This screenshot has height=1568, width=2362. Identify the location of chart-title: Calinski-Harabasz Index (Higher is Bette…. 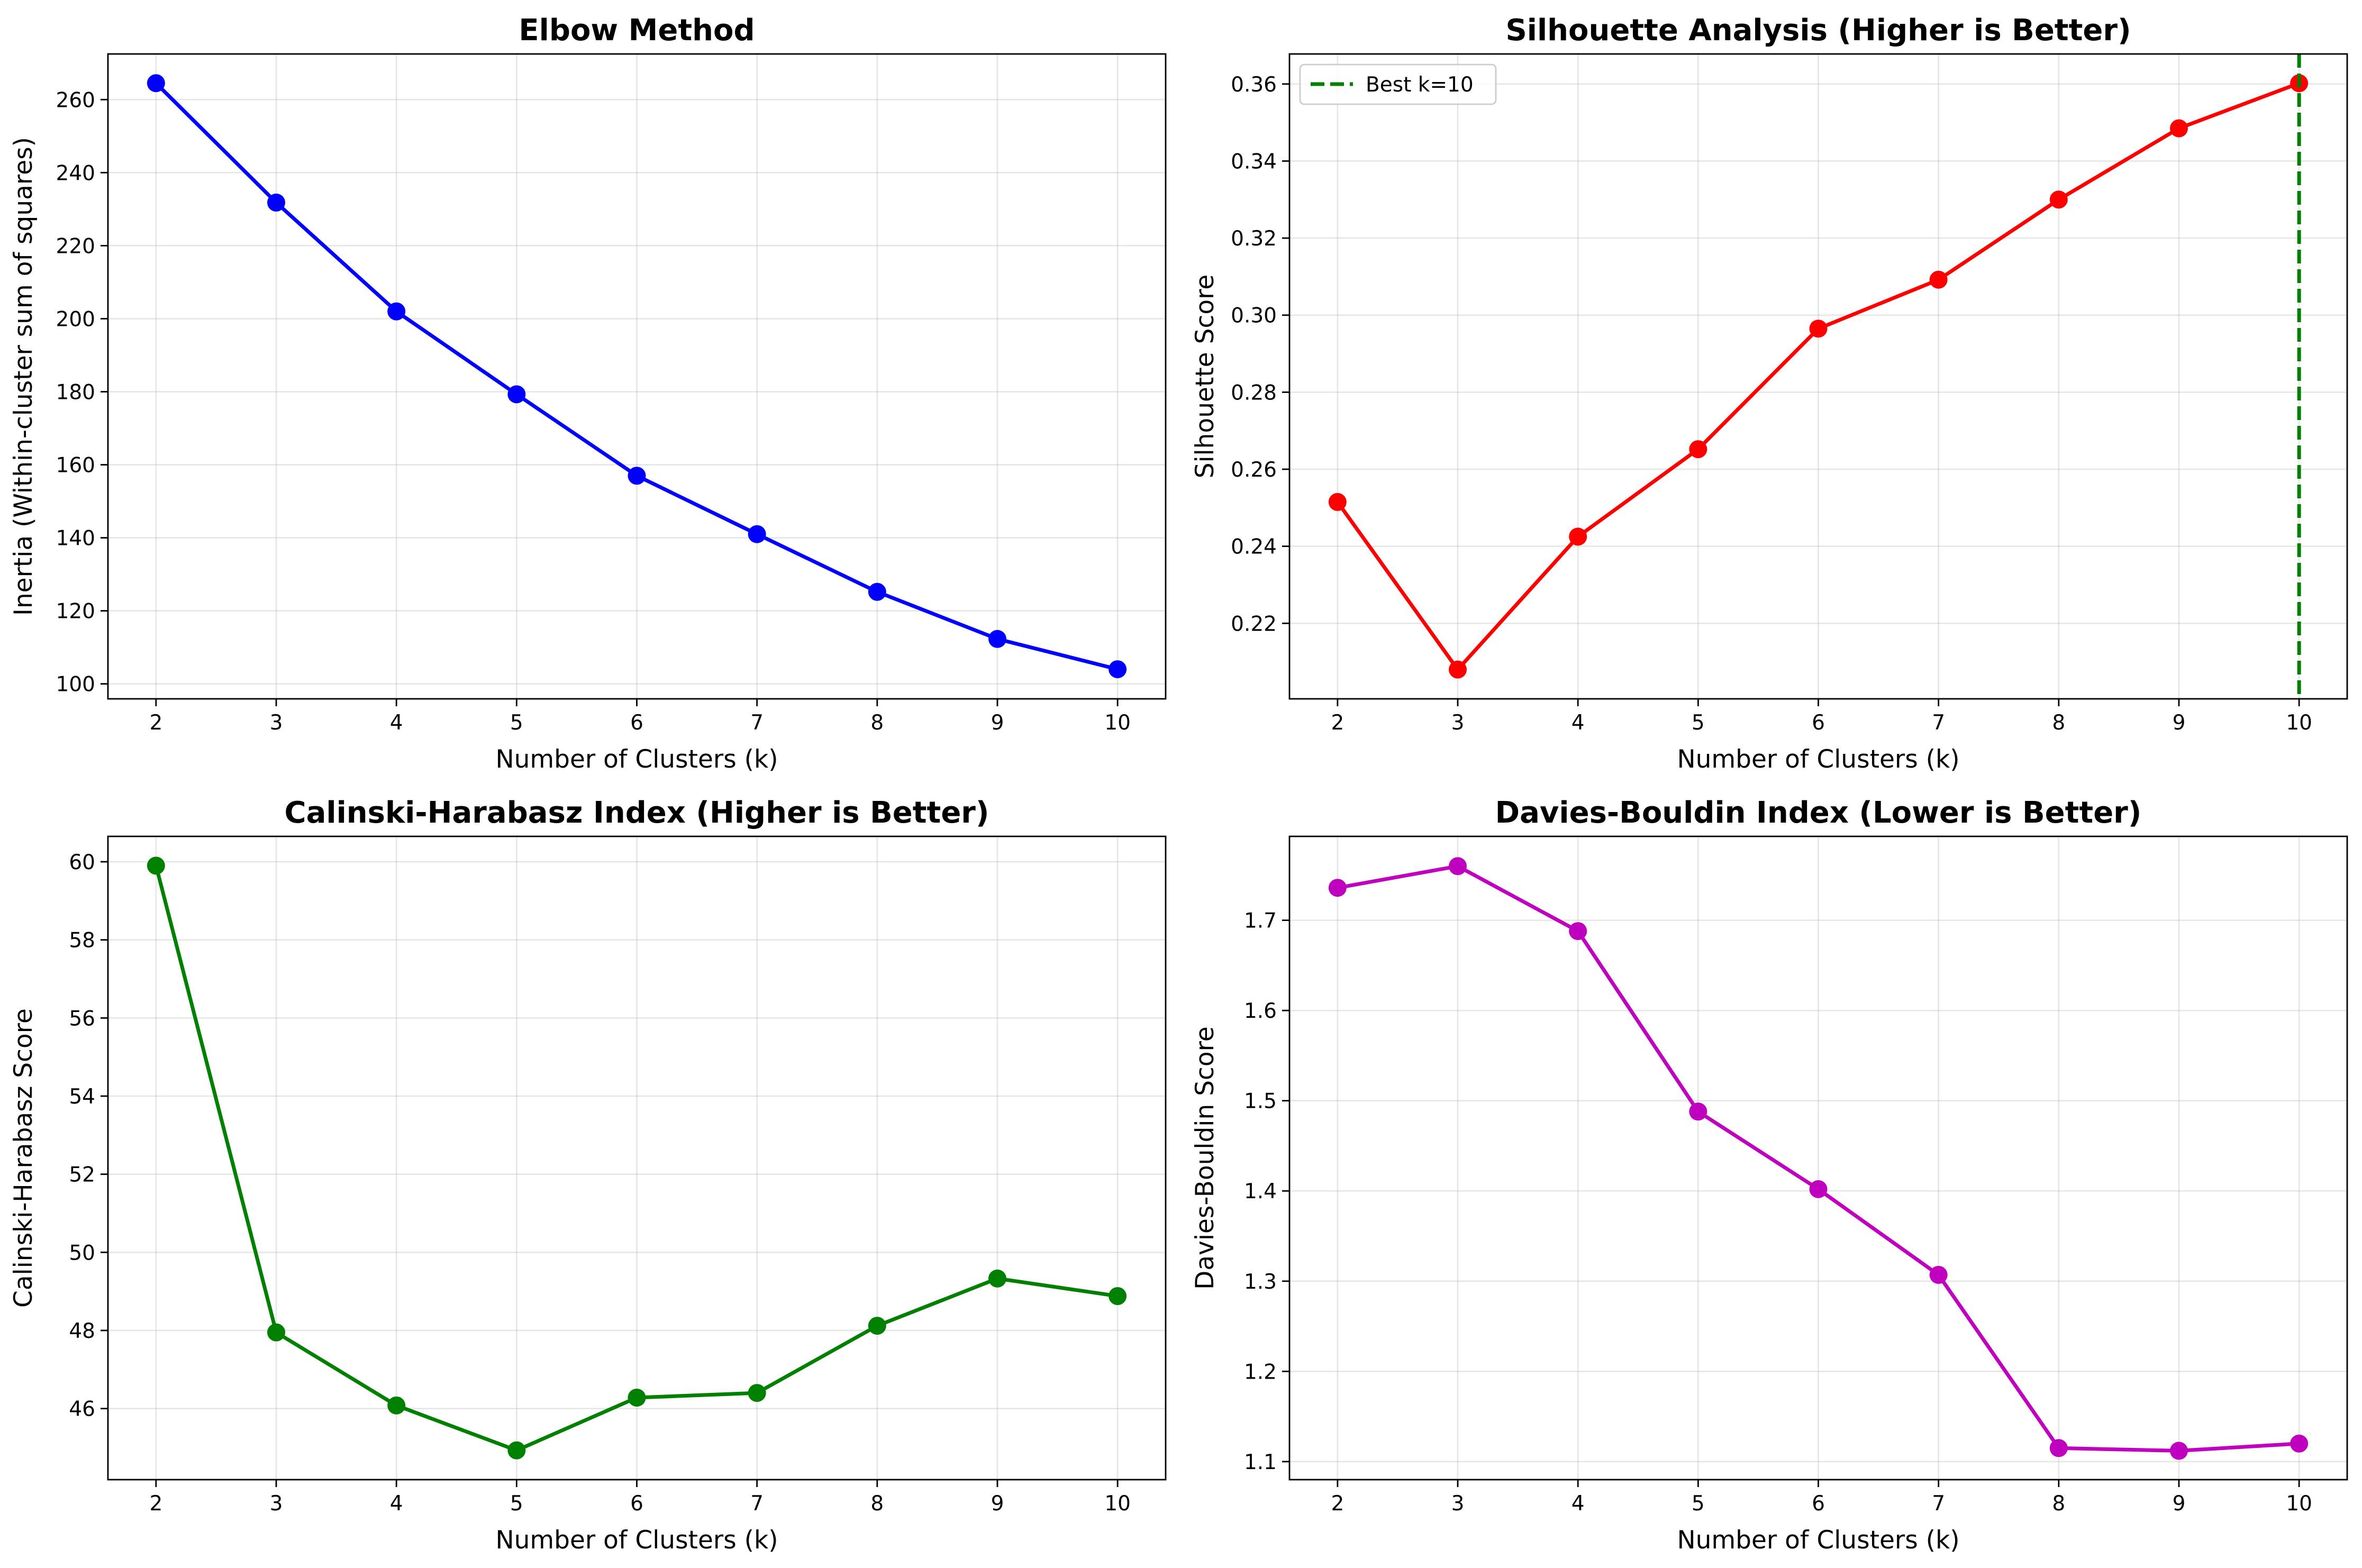
(636, 813).